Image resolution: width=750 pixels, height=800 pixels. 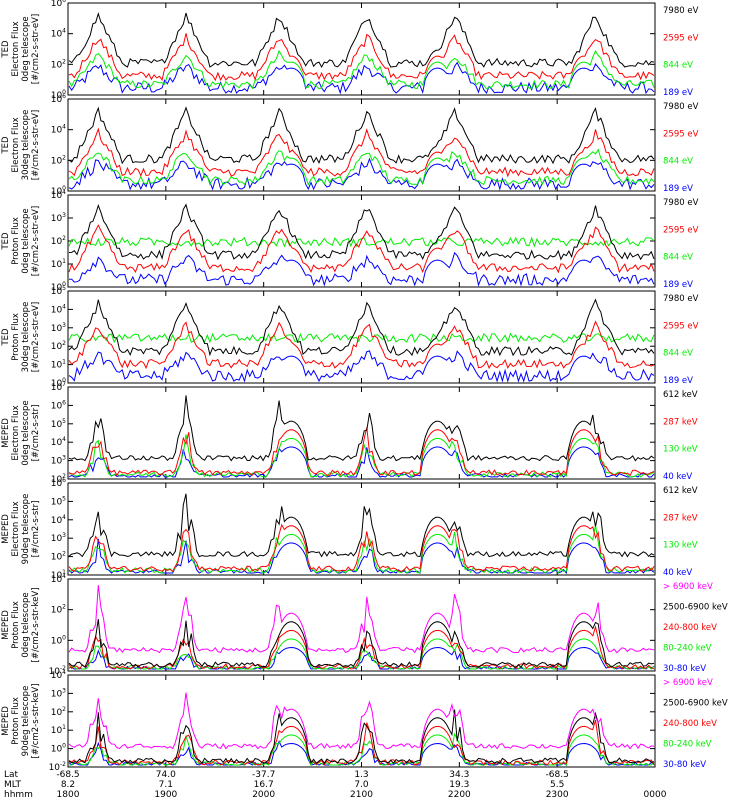 What do you see at coordinates (36, 433) in the screenshot?
I see `y-axis-label: [#/cm2-s-str]` at bounding box center [36, 433].